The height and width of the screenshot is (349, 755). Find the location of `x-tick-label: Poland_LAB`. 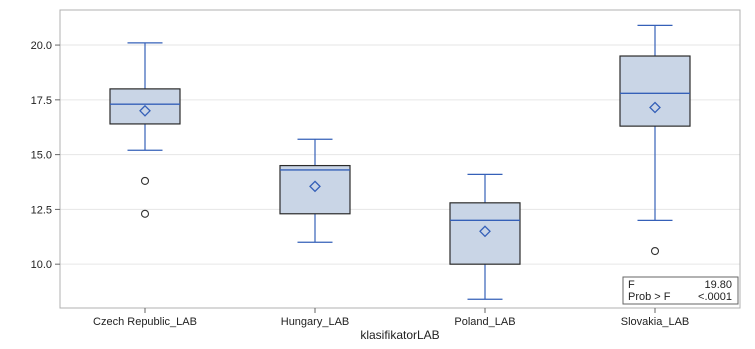

x-tick-label: Poland_LAB is located at coordinates (484, 322).